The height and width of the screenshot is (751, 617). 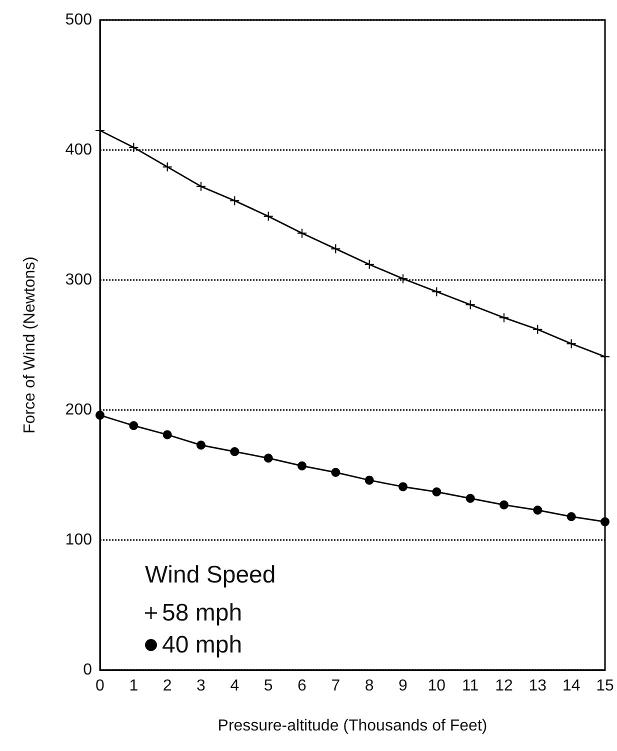 What do you see at coordinates (571, 686) in the screenshot?
I see `x-tick-label: 14` at bounding box center [571, 686].